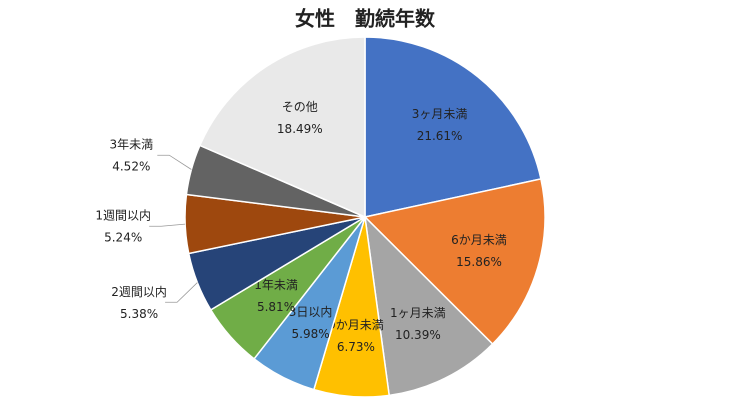 The height and width of the screenshot is (410, 729). I want to click on slice-value-label: 4.52%, so click(131, 167).